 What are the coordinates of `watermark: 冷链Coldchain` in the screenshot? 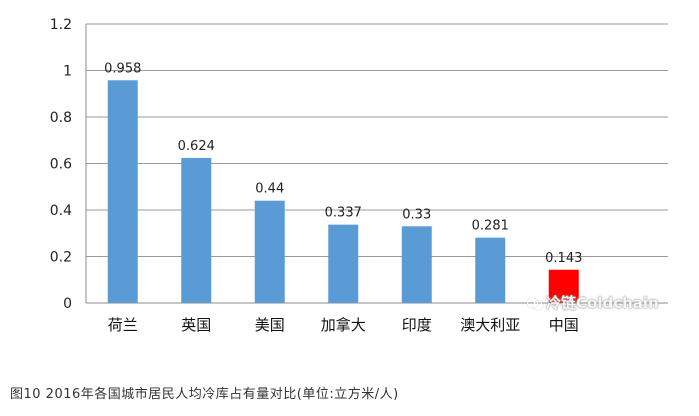 It's located at (593, 302).